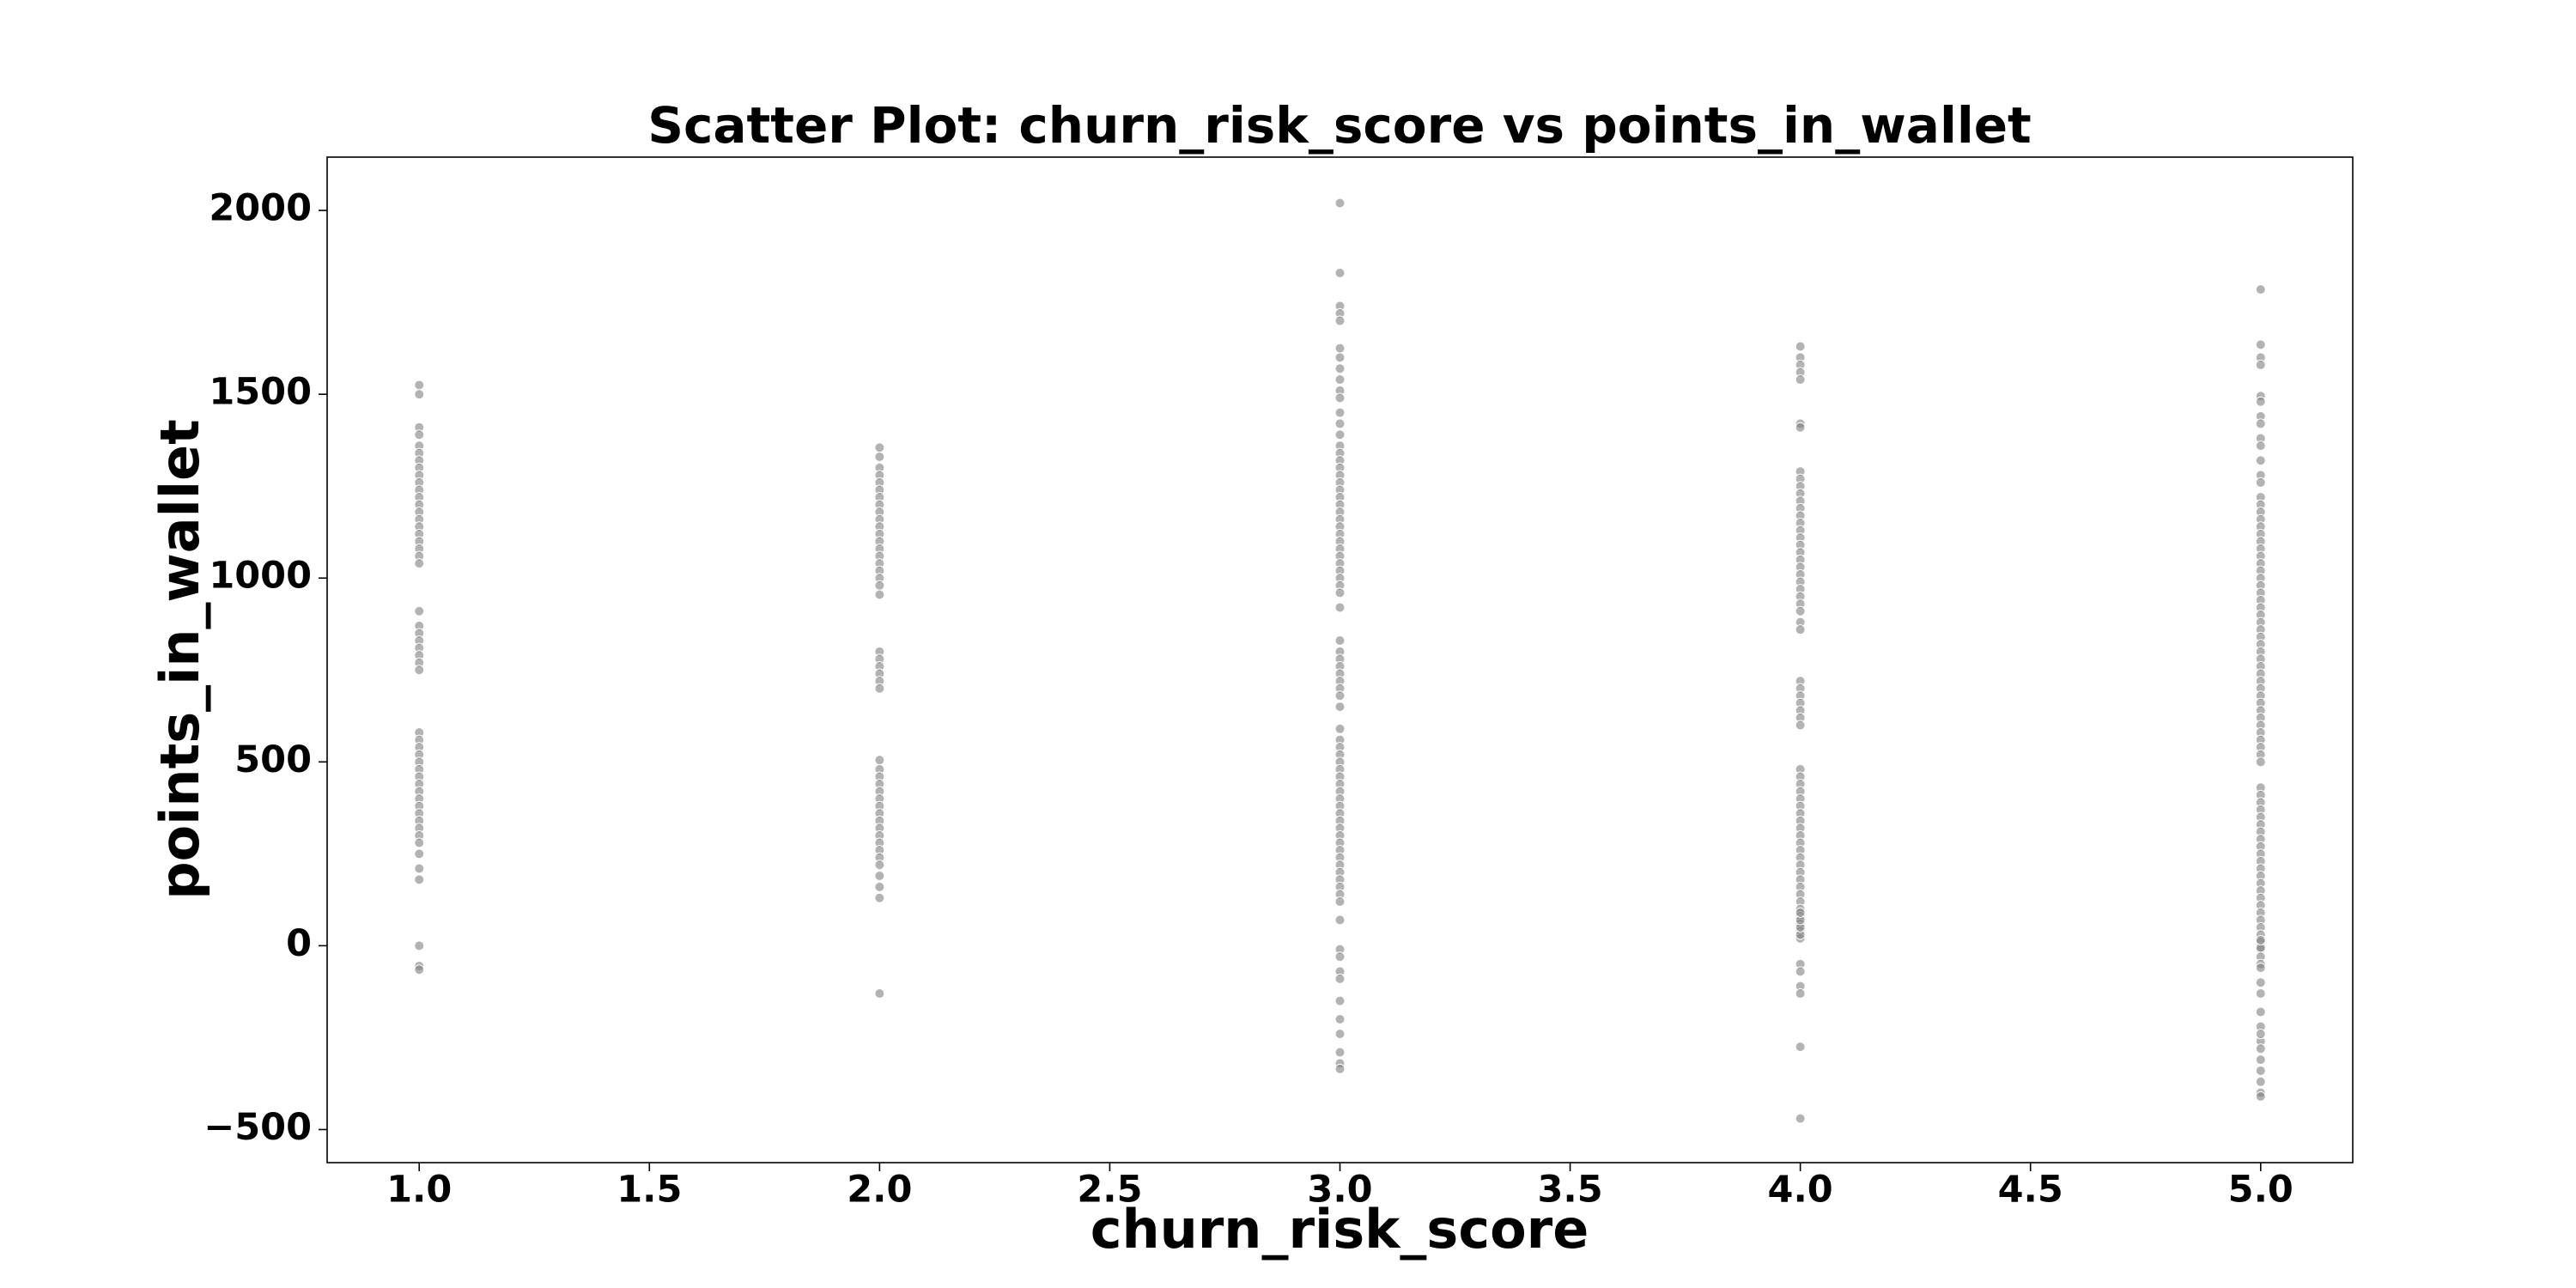 The height and width of the screenshot is (1288, 2576). What do you see at coordinates (299, 943) in the screenshot?
I see `y-tick-label: 0` at bounding box center [299, 943].